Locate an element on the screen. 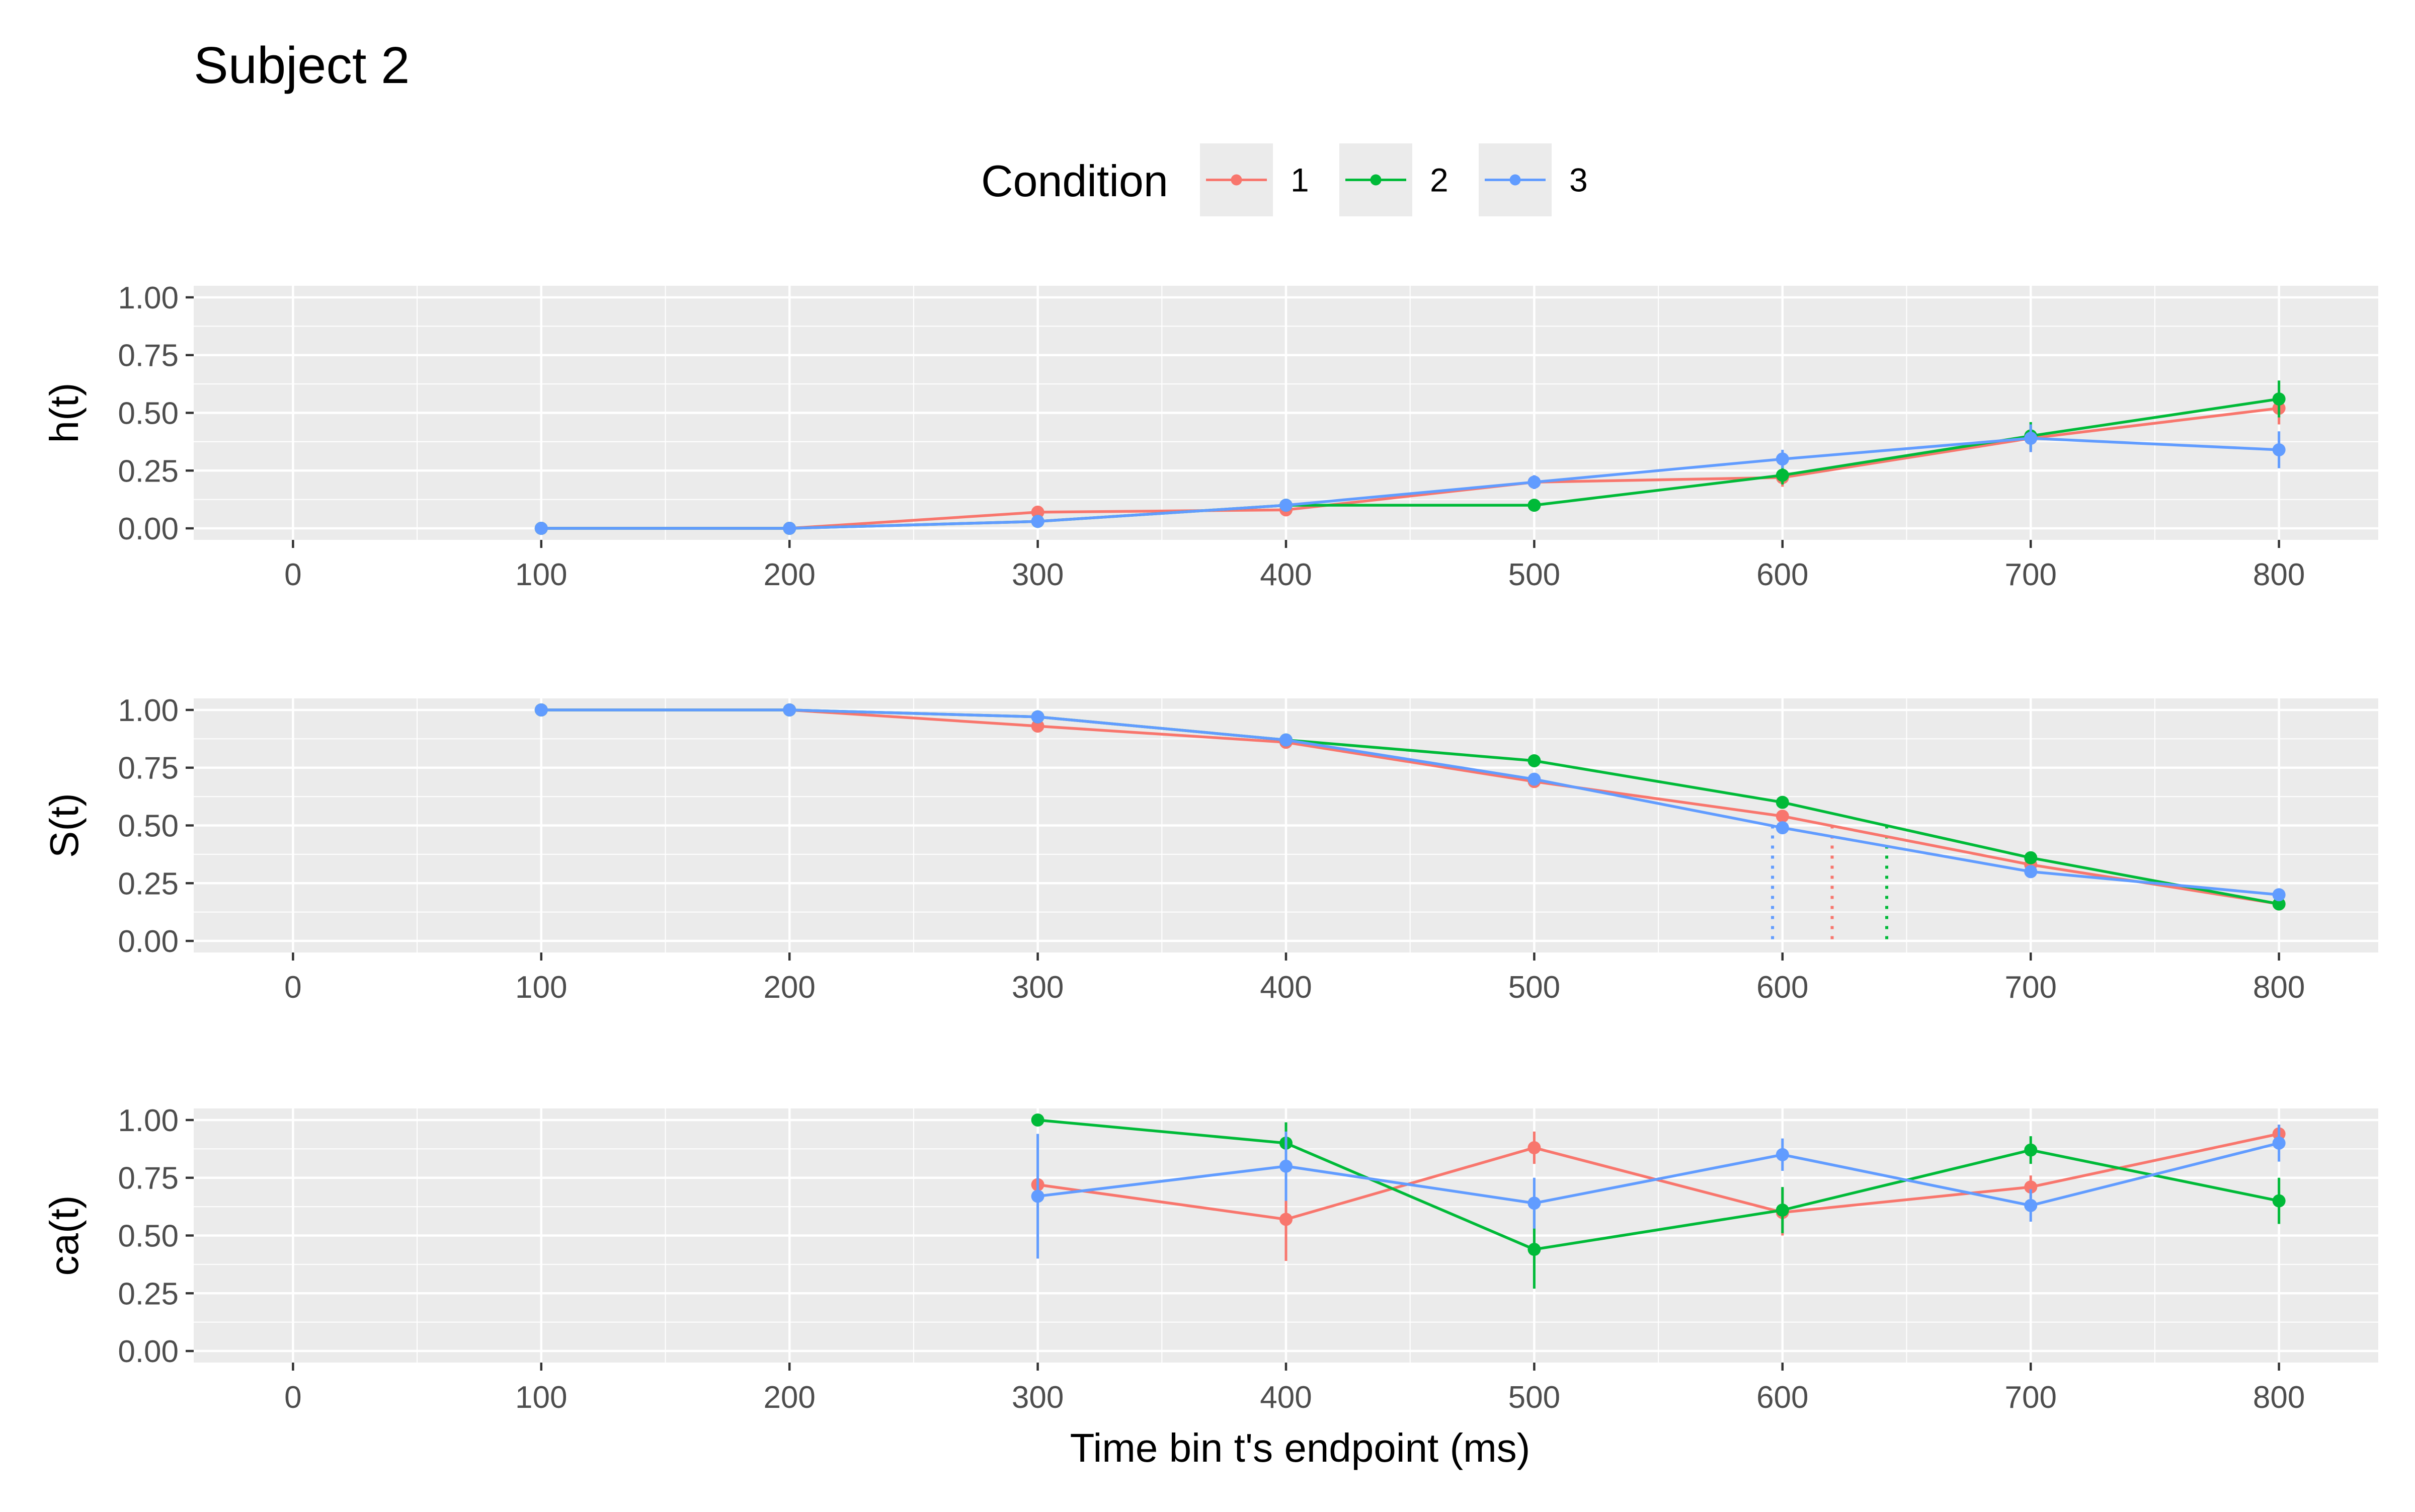  legend-title: Condition is located at coordinates (1074, 181).